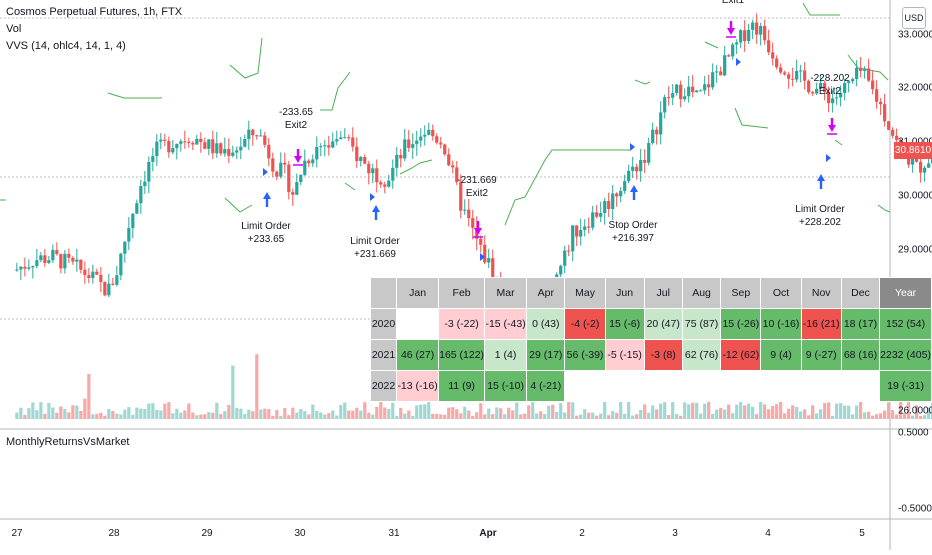 Image resolution: width=932 pixels, height=555 pixels. Describe the element at coordinates (914, 18) in the screenshot. I see `currency-button: USD` at that location.